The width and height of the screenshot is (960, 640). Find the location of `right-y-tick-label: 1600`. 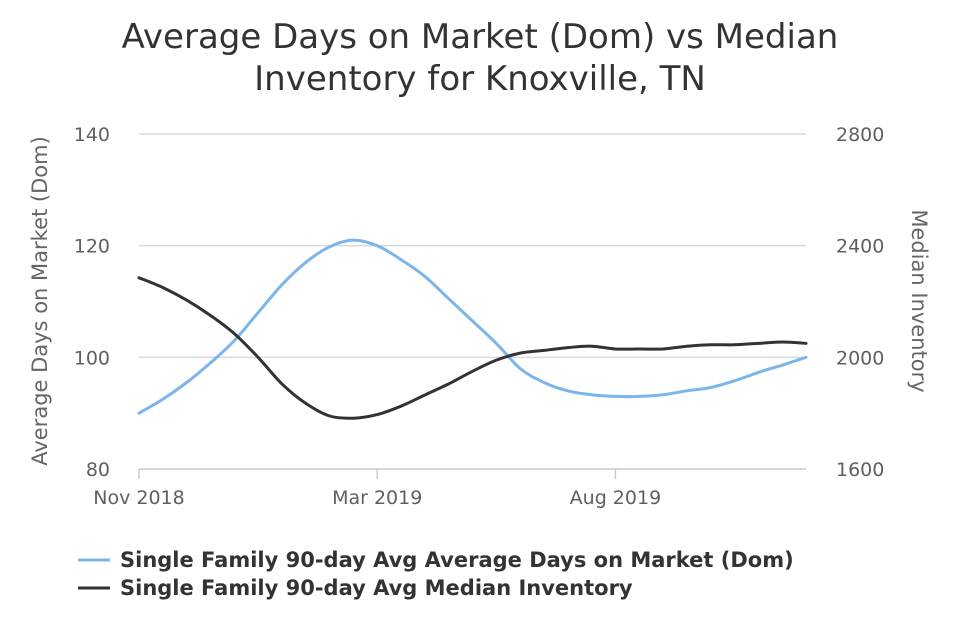

right-y-tick-label: 1600 is located at coordinates (860, 470).